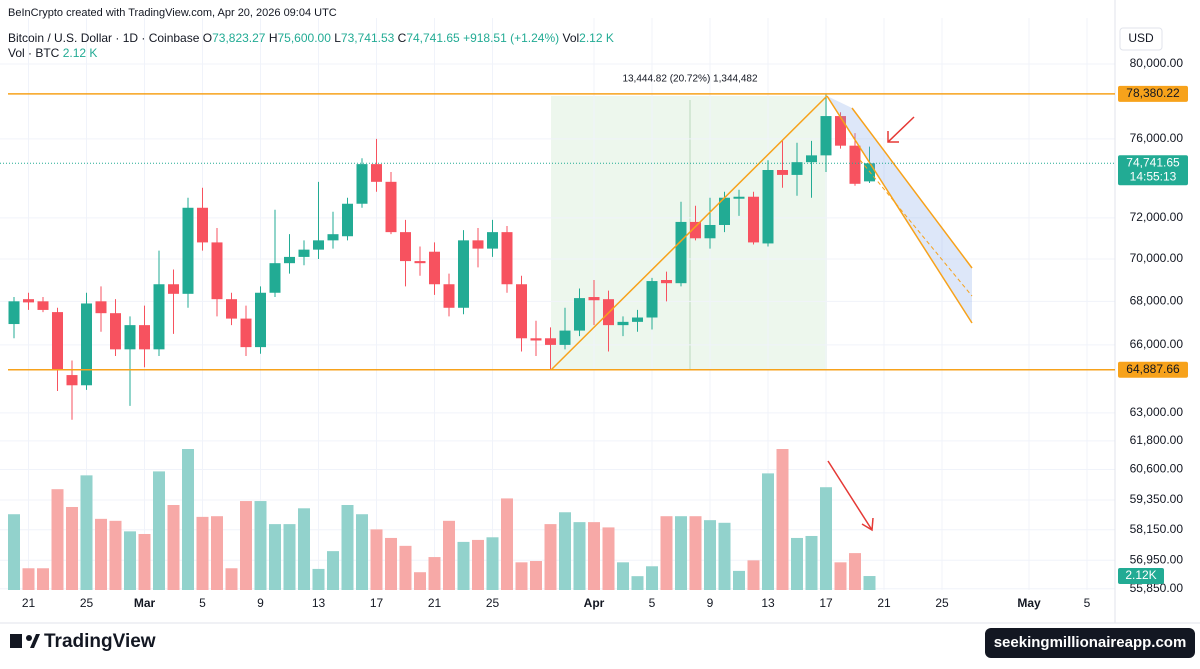 The image size is (1200, 669). What do you see at coordinates (1157, 529) in the screenshot?
I see `y-tick-label: 58,150.00` at bounding box center [1157, 529].